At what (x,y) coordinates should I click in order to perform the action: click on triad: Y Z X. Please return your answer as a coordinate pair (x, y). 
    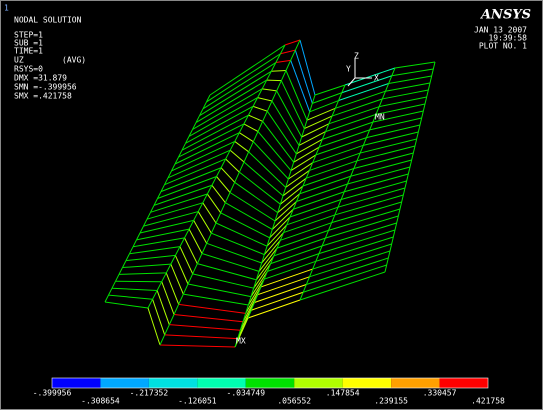
    Looking at the image, I should click on (362, 69).